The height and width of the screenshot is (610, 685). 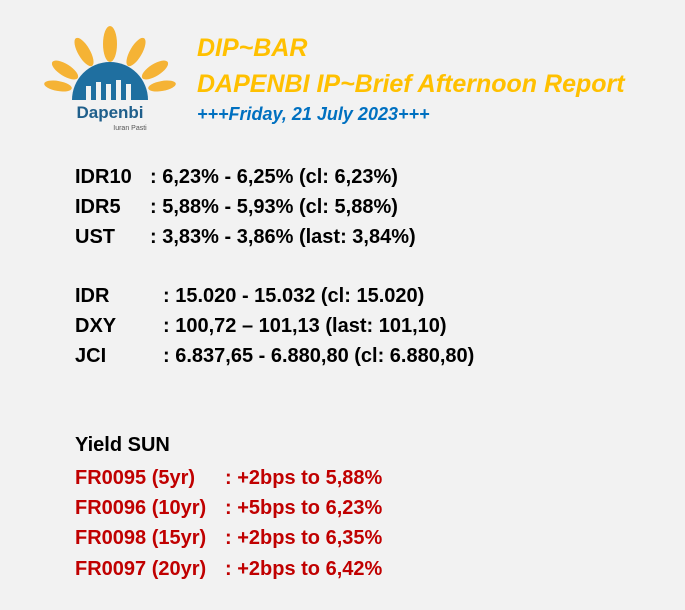 I want to click on svg-text: Iuran Pasti, so click(x=130, y=128).